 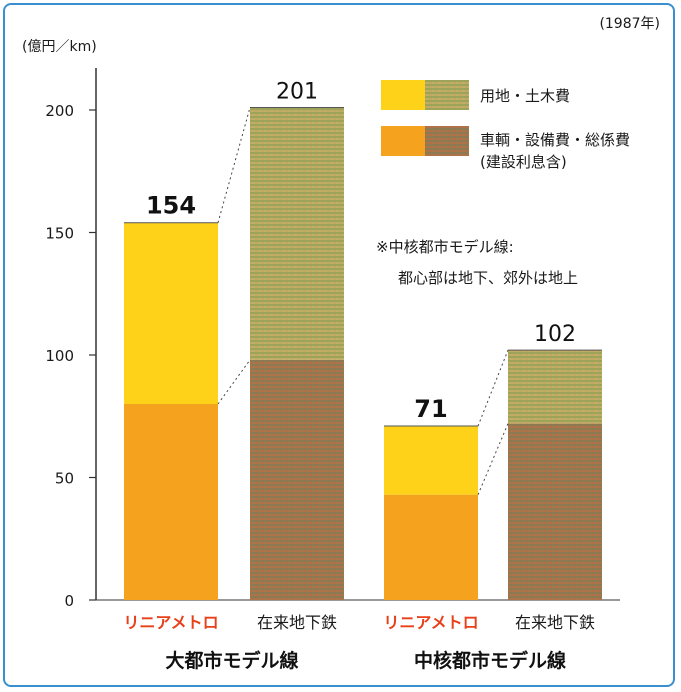 I want to click on year-note: (1987年), so click(x=629, y=24).